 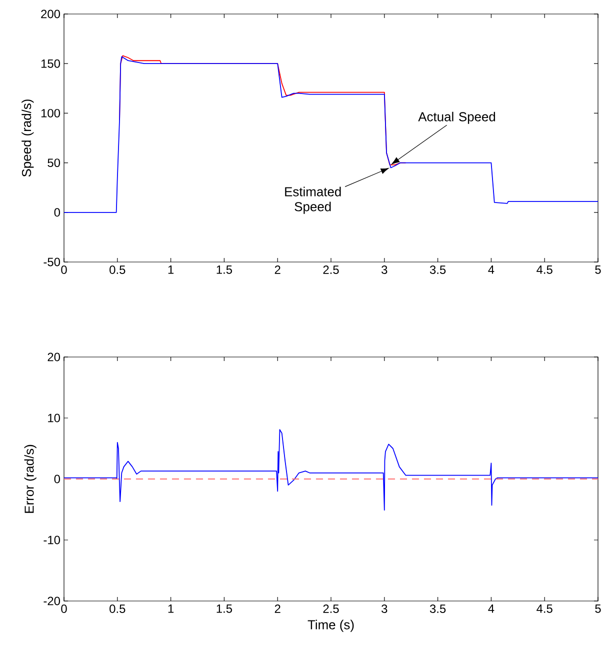 I want to click on y-tick-label: 100, so click(x=50, y=113).